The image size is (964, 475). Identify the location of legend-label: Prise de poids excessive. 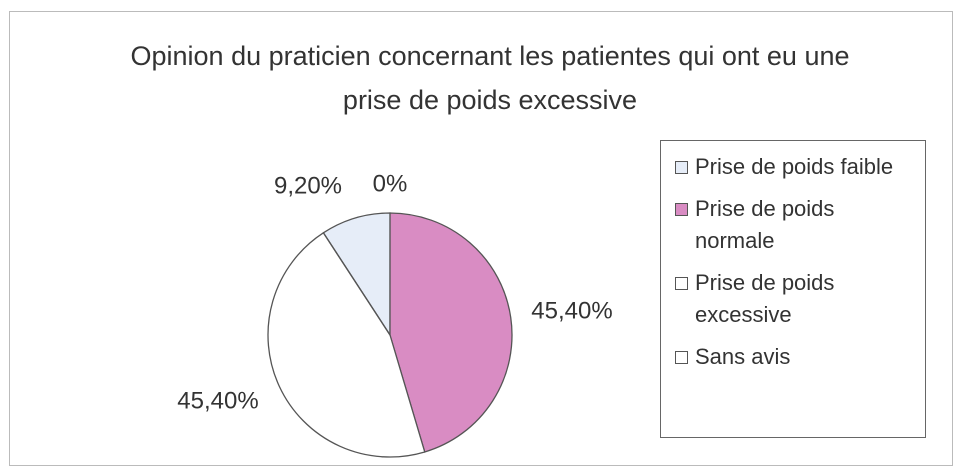
(765, 298).